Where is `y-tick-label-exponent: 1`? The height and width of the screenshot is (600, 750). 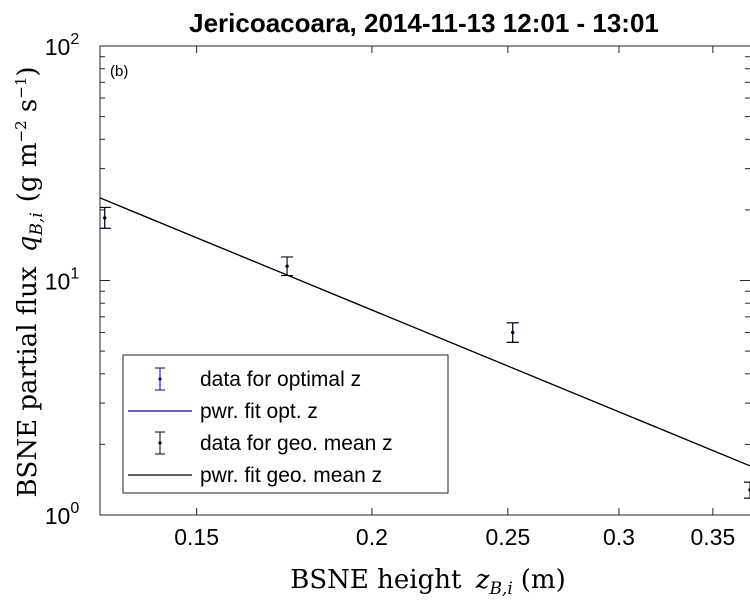 y-tick-label-exponent: 1 is located at coordinates (74, 274).